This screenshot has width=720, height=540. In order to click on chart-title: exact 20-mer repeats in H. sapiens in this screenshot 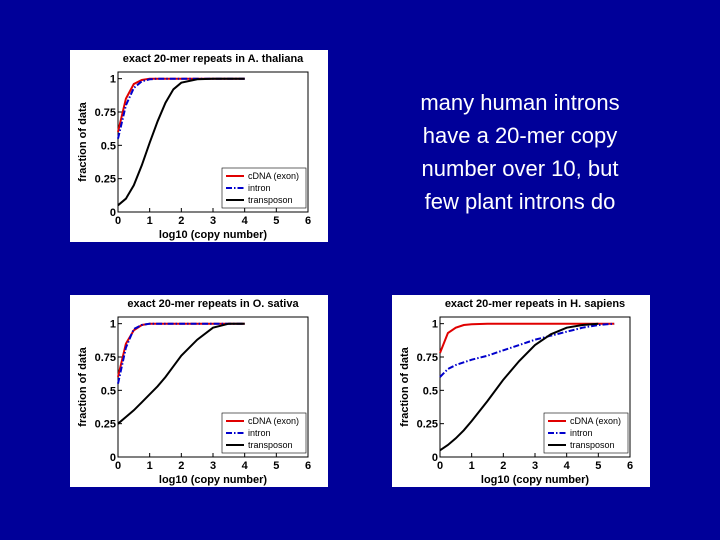, I will do `click(535, 304)`.